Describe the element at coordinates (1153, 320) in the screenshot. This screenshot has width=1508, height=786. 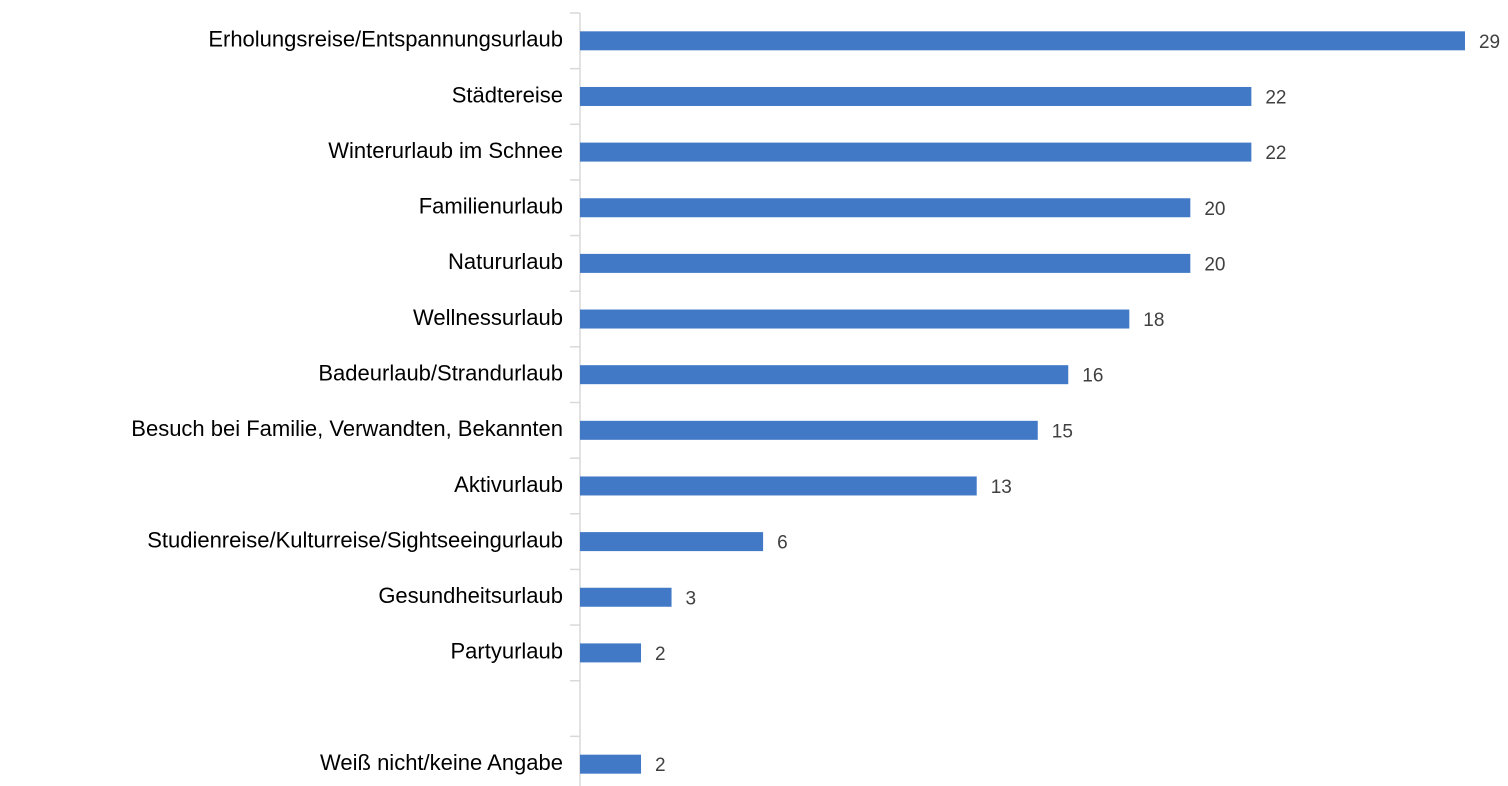
I see `value-label: 18` at that location.